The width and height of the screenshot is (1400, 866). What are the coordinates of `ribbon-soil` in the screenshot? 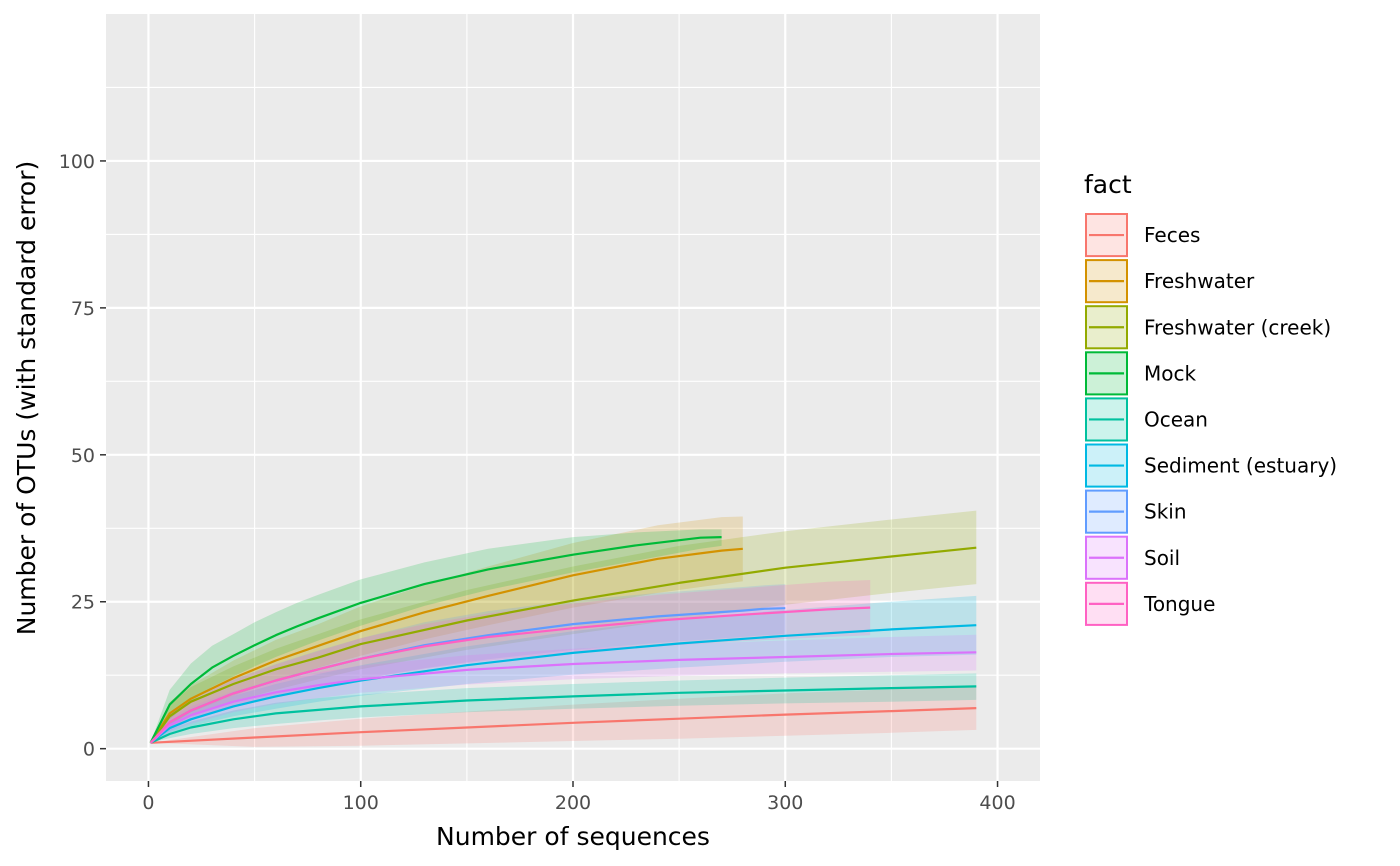 It's located at (563, 688).